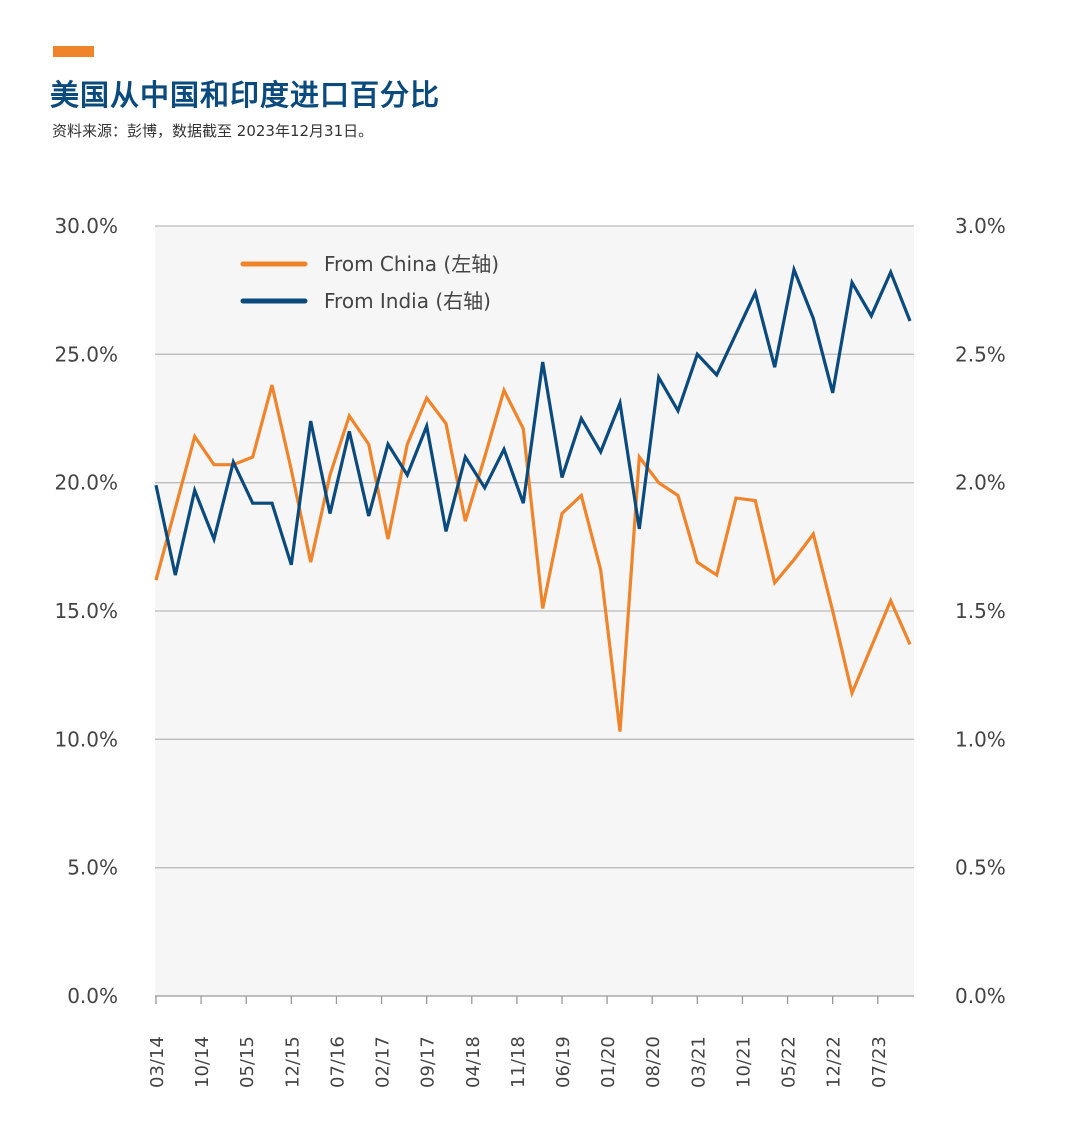 The image size is (1080, 1144). What do you see at coordinates (202, 1062) in the screenshot?
I see `x-axis-tick-label: 10/14` at bounding box center [202, 1062].